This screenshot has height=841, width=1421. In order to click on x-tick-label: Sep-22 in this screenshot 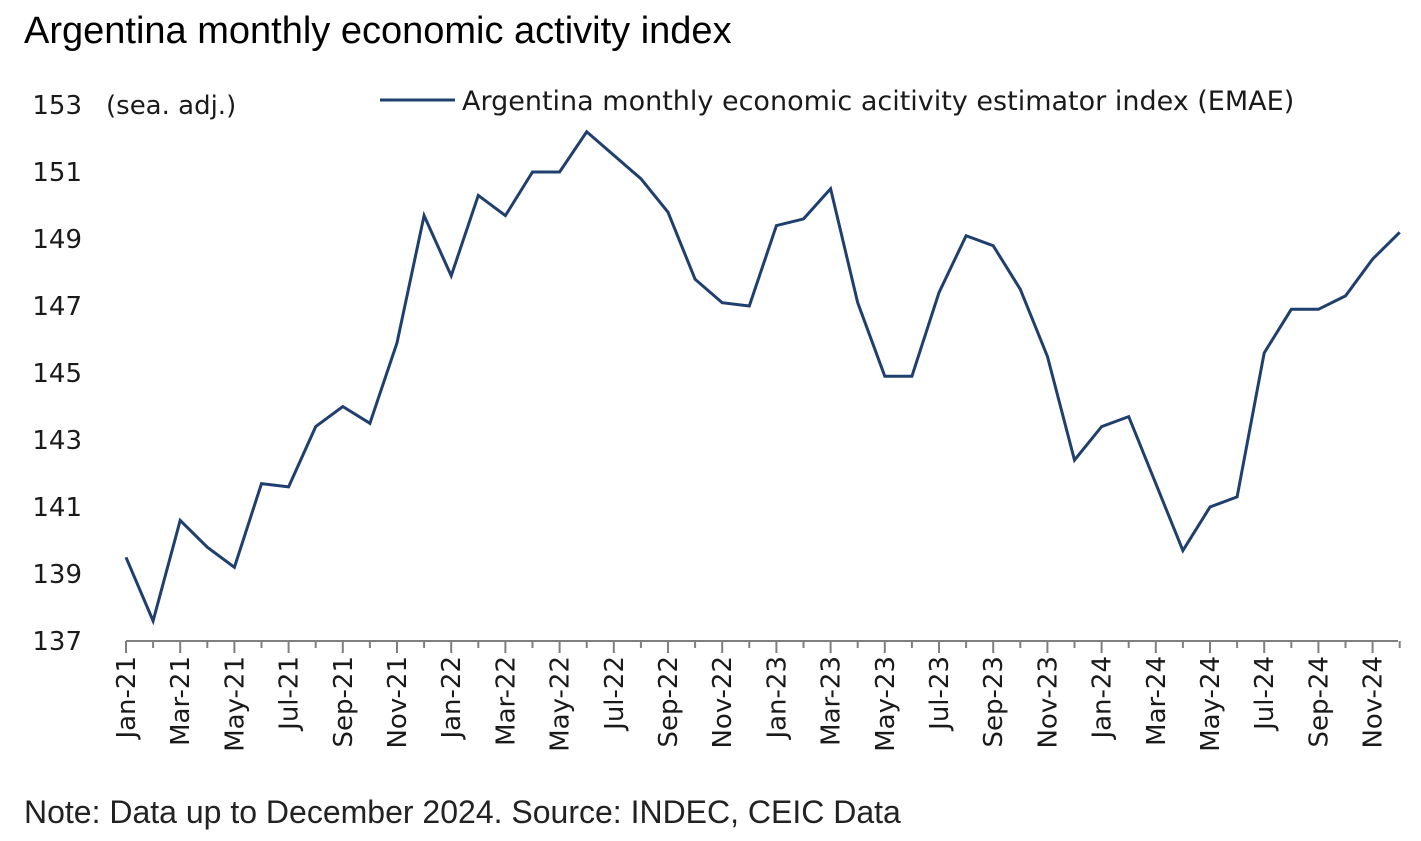, I will do `click(669, 701)`.